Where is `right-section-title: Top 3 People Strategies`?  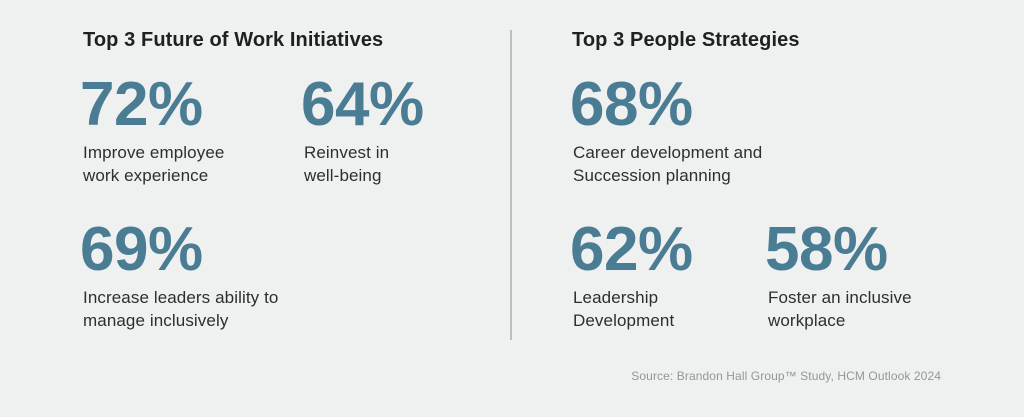
right-section-title: Top 3 People Strategies is located at coordinates (686, 40).